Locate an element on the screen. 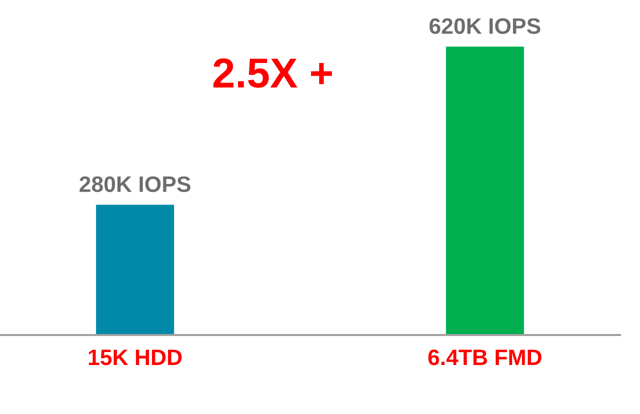 The width and height of the screenshot is (640, 414). x-tick-label: 15K HDD is located at coordinates (135, 358).